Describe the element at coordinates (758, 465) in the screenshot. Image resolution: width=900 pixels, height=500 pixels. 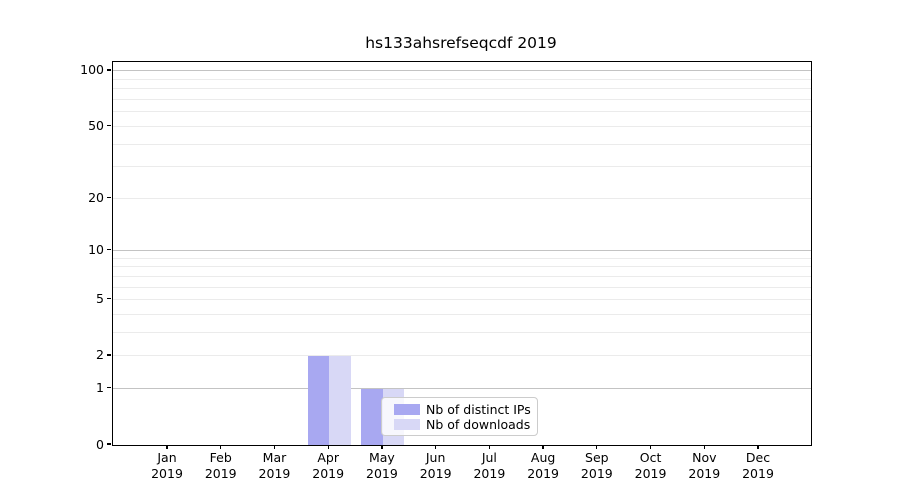
I see `x-tick-label: Dec 2019` at that location.